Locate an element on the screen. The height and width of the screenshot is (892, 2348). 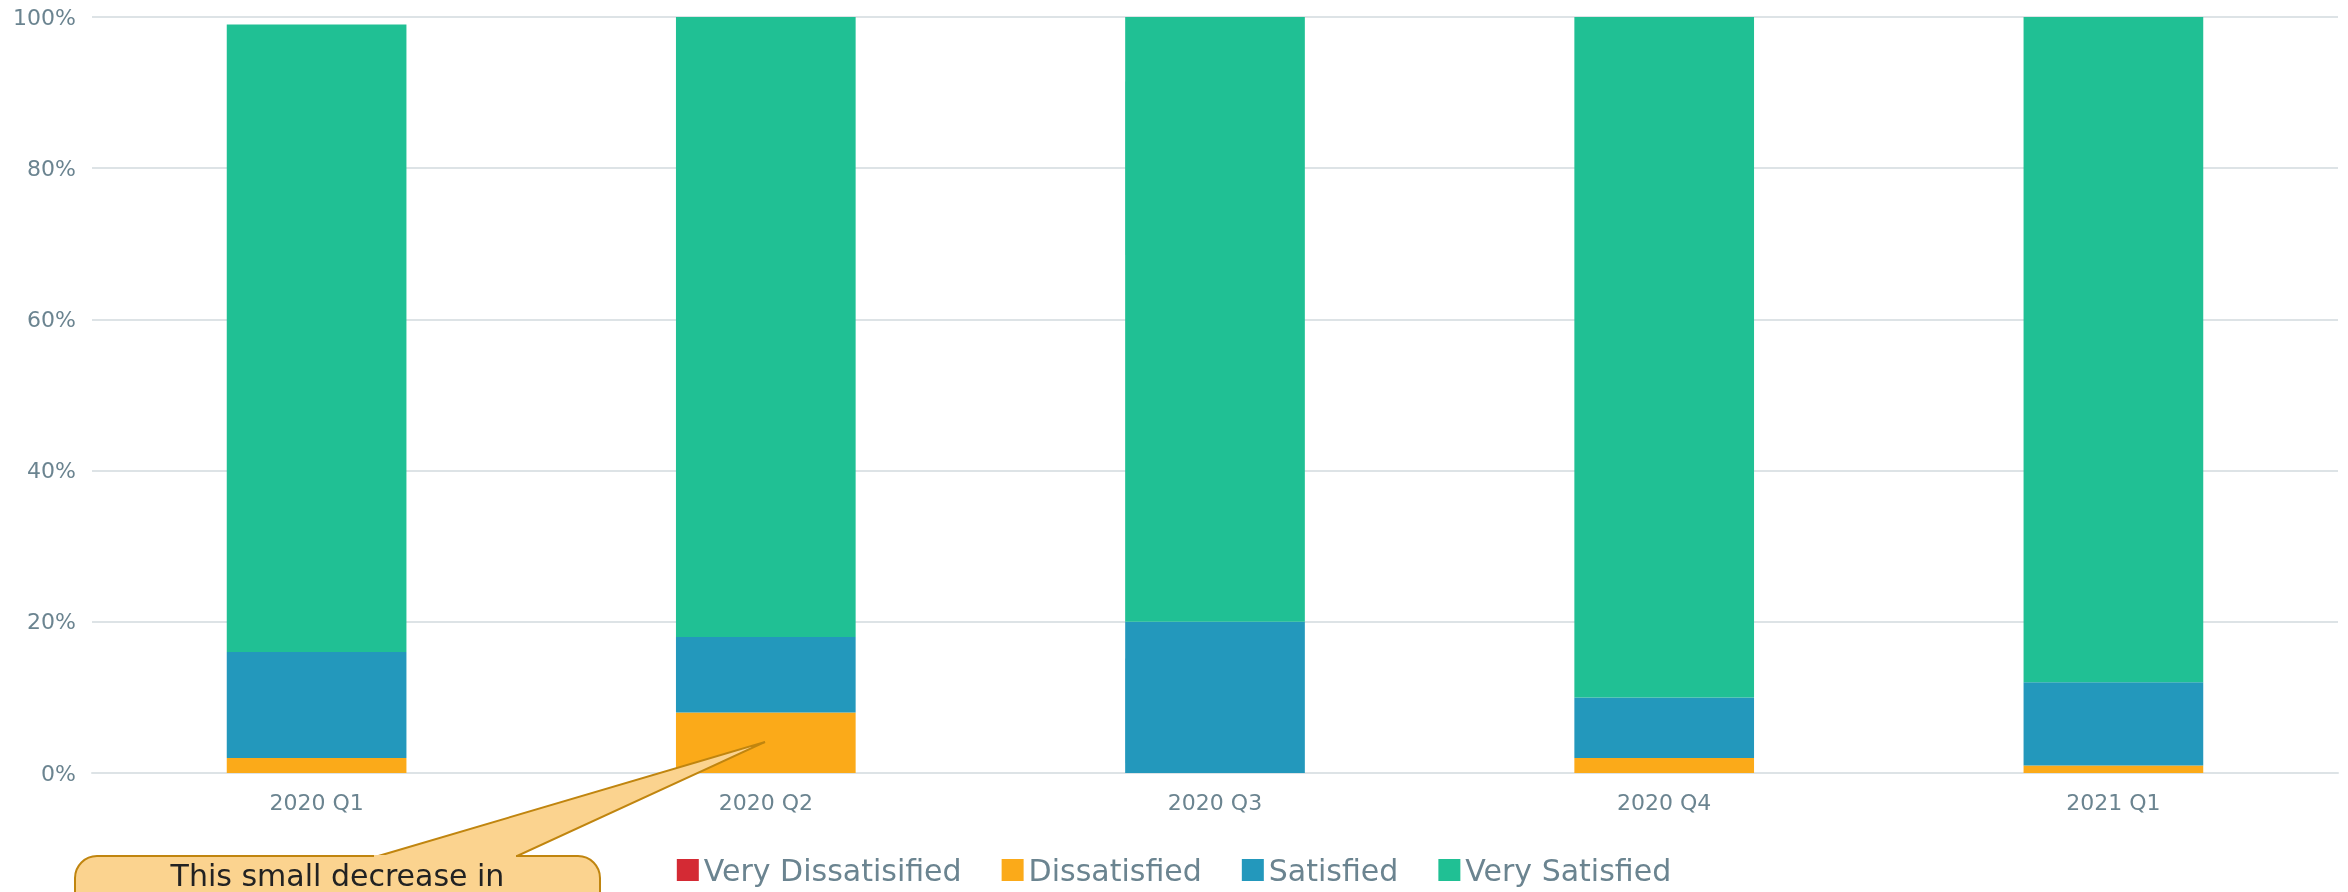
y-tick-label: 20% is located at coordinates (51, 622).